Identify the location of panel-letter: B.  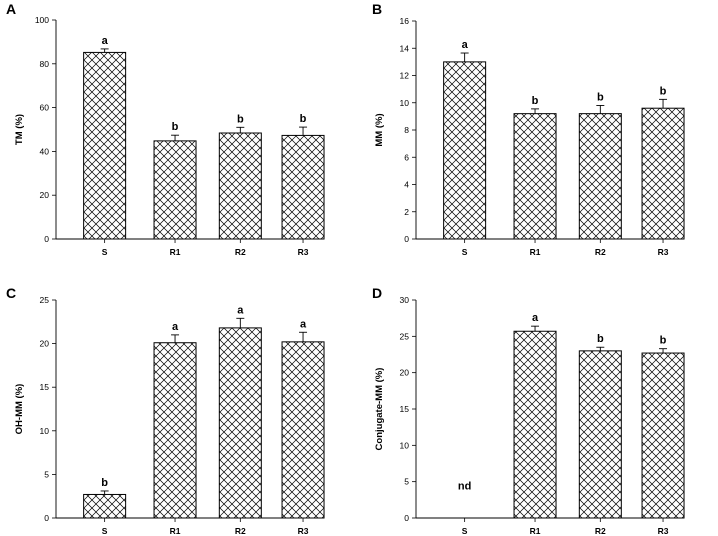
(377, 9).